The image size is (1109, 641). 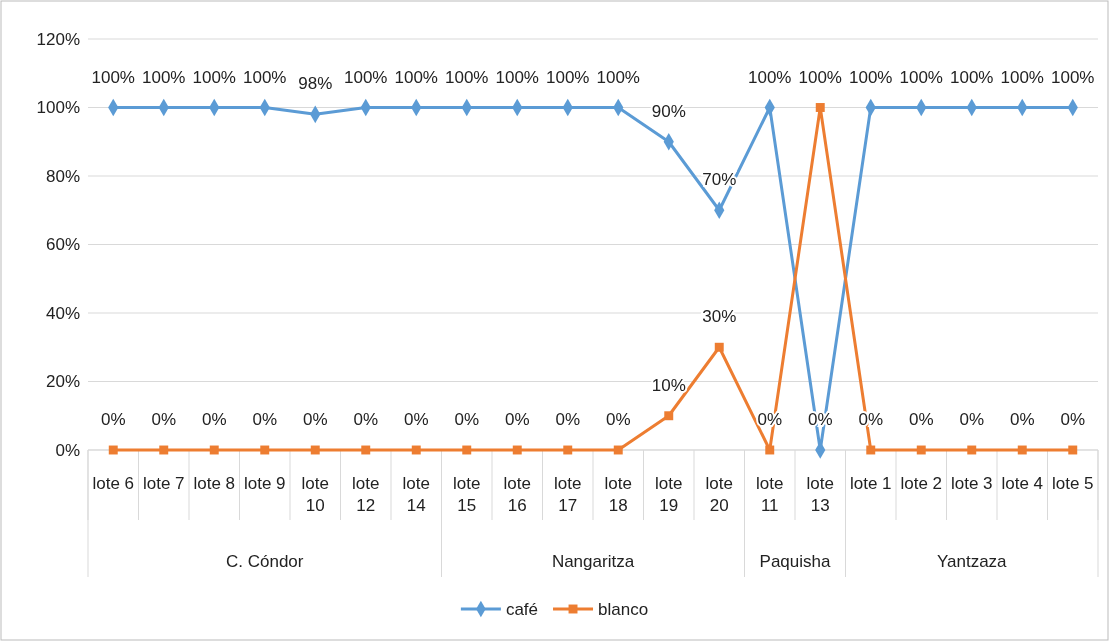 I want to click on x-tick-label: lote 3, so click(x=971, y=483).